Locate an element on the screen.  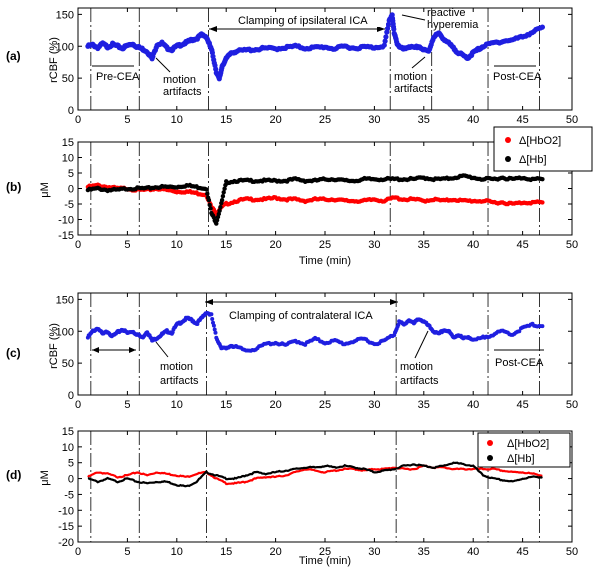
panel-c-ylabel: rCBF (%) is located at coordinates (54, 346).